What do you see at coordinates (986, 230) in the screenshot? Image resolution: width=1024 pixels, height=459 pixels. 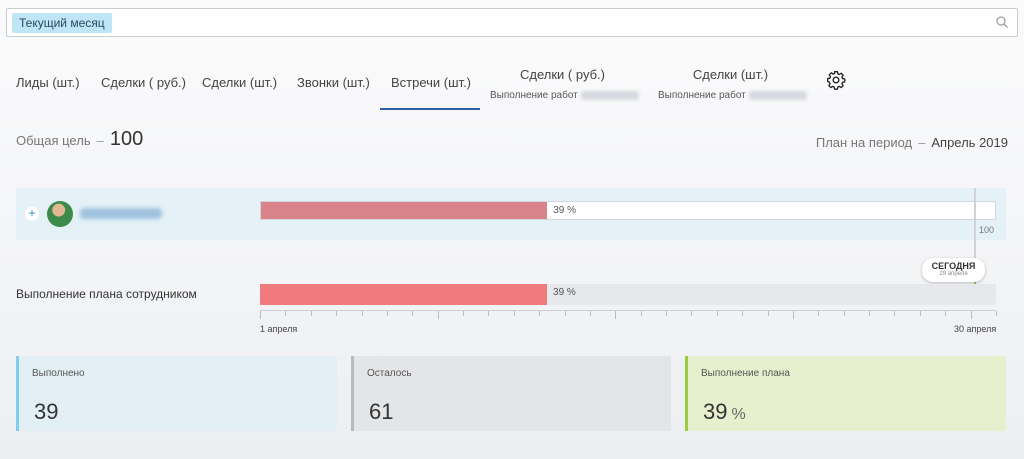 I see `target-cap: 100` at bounding box center [986, 230].